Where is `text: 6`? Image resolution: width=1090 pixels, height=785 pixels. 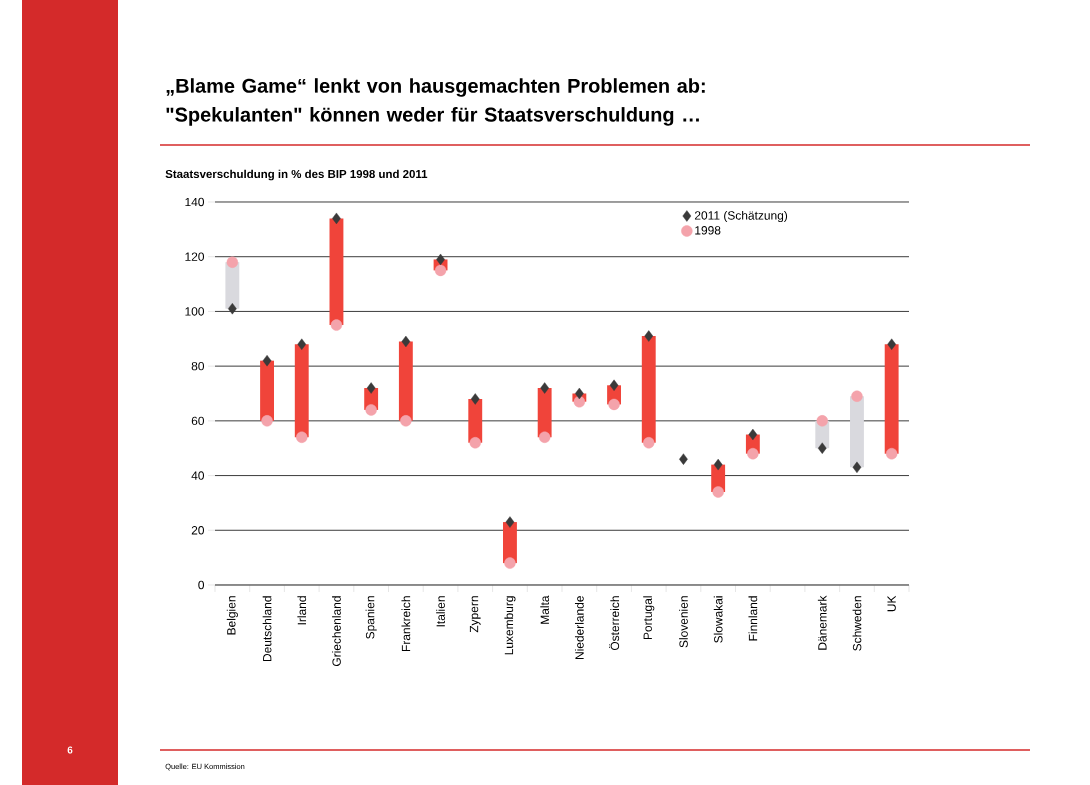
text: 6 is located at coordinates (70, 750).